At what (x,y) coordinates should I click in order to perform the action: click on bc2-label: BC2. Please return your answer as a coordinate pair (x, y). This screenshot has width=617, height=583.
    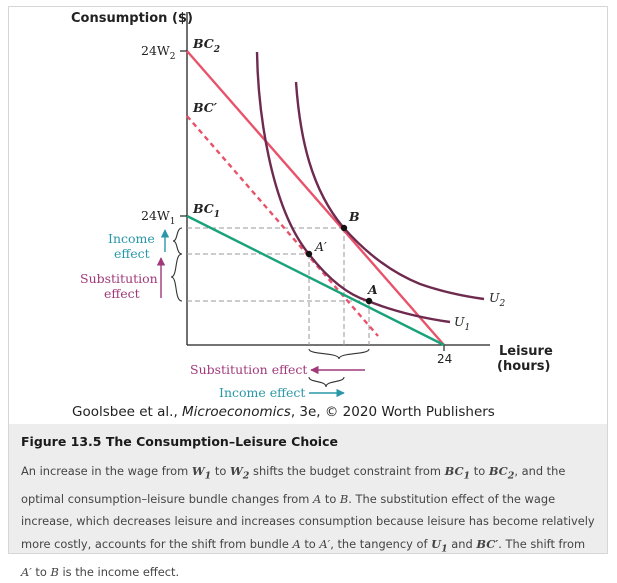
    Looking at the image, I should click on (206, 45).